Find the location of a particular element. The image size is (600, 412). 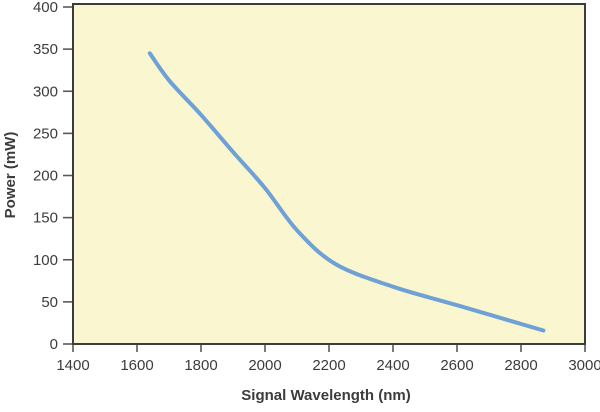

x-tick-label: 1800 is located at coordinates (200, 365).